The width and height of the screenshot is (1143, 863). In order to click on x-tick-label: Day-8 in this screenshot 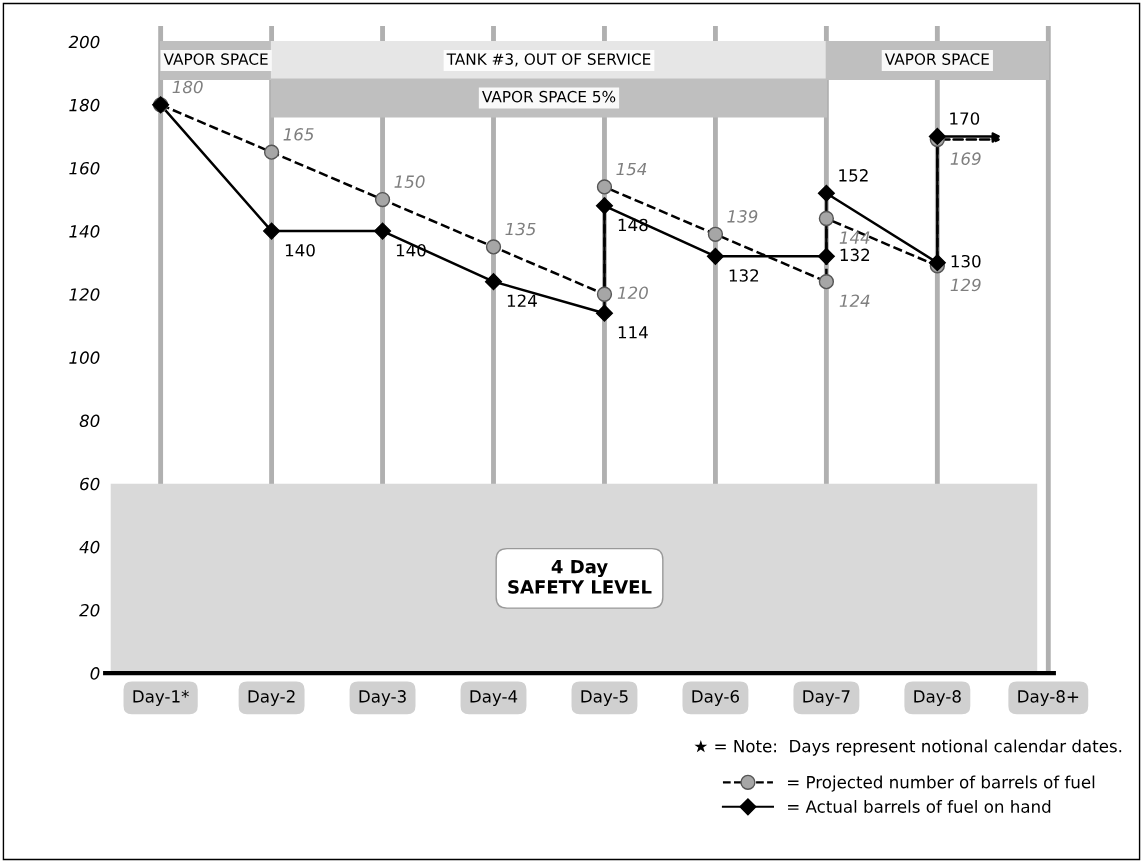, I will do `click(937, 698)`.